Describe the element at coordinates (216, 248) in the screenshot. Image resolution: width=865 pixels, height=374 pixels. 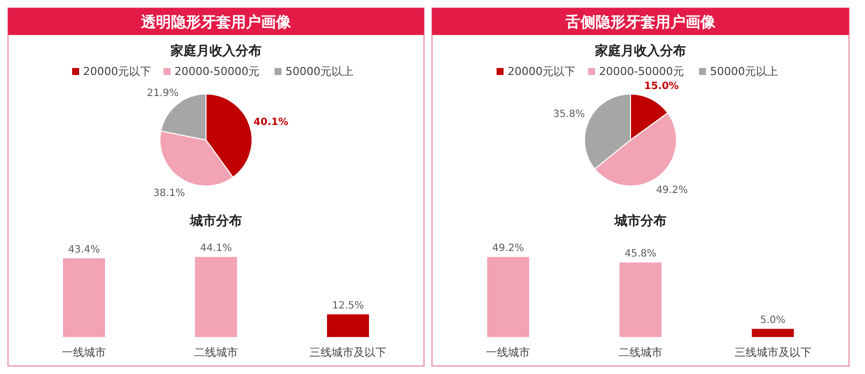
I see `data-label: 44.1%` at that location.